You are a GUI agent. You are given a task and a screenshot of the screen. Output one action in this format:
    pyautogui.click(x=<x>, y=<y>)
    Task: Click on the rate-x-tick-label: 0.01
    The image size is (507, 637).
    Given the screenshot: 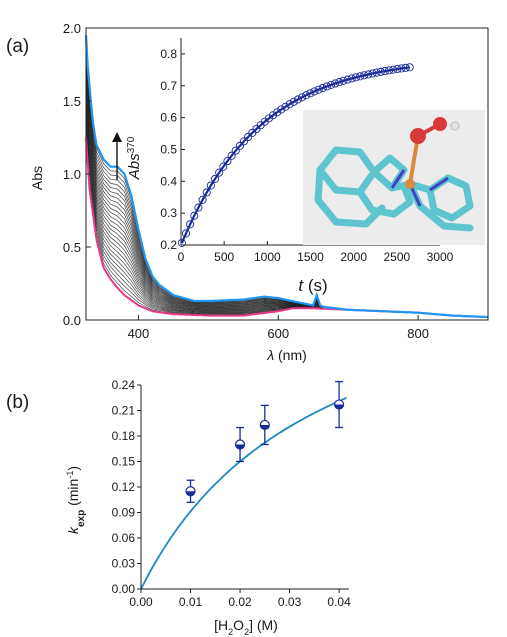 What is the action you would take?
    pyautogui.click(x=191, y=602)
    